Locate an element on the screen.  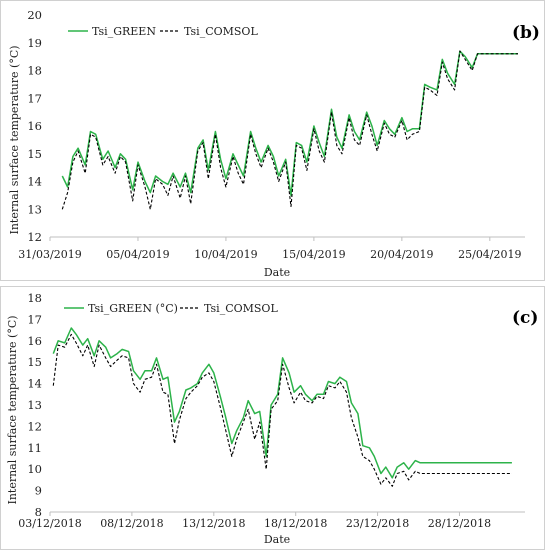
chart-c-xlabel: Date is located at coordinates (277, 539).